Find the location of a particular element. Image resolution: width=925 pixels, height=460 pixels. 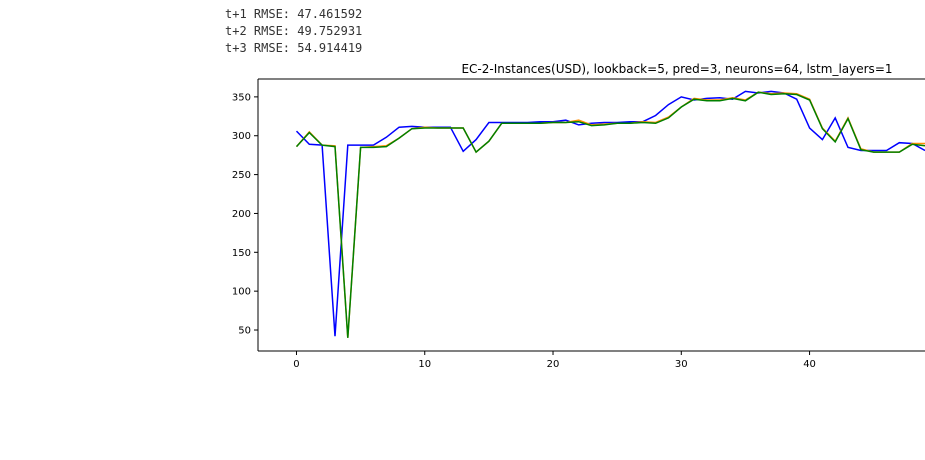

y-tick-label: 50 is located at coordinates (244, 331).